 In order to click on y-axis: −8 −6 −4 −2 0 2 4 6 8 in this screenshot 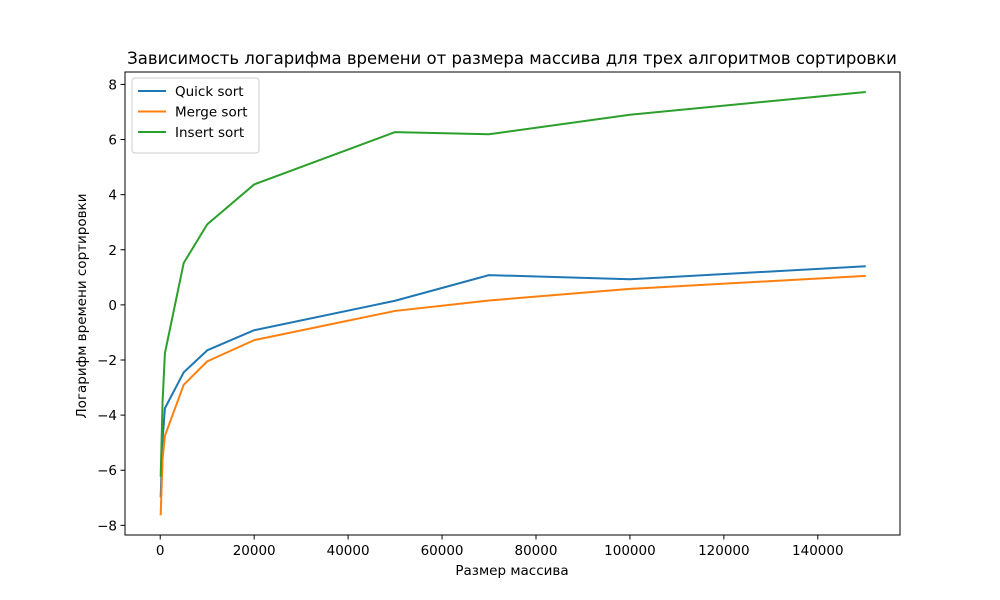, I will do `click(111, 305)`.